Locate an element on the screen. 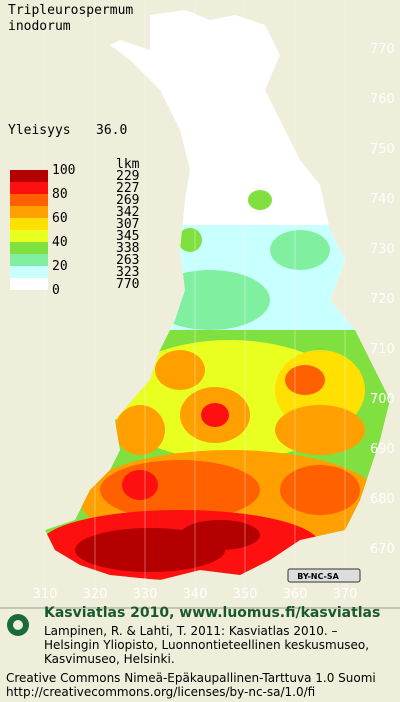  frequency-value: 36.0 is located at coordinates (111, 130).